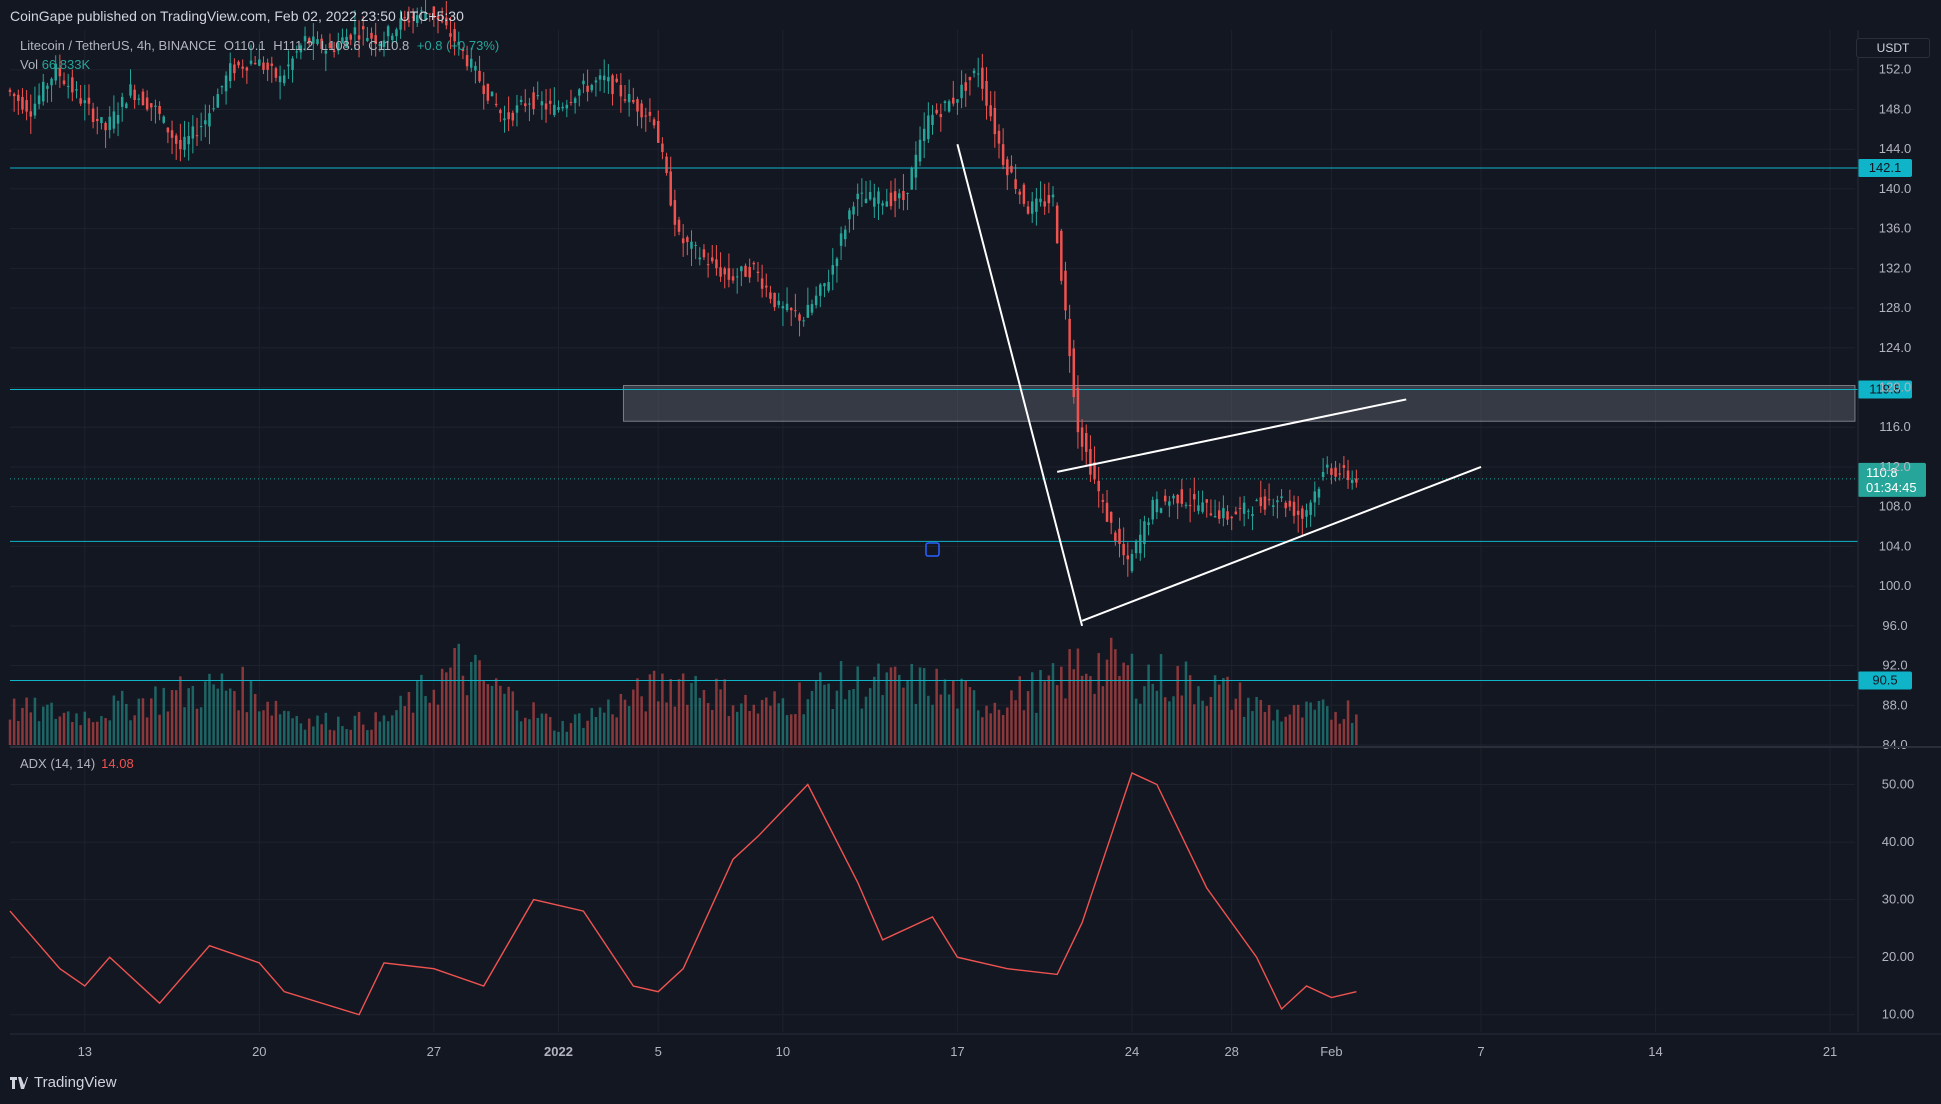 The image size is (1941, 1104). Describe the element at coordinates (1894, 665) in the screenshot. I see `y-tick-label: 92.0` at that location.